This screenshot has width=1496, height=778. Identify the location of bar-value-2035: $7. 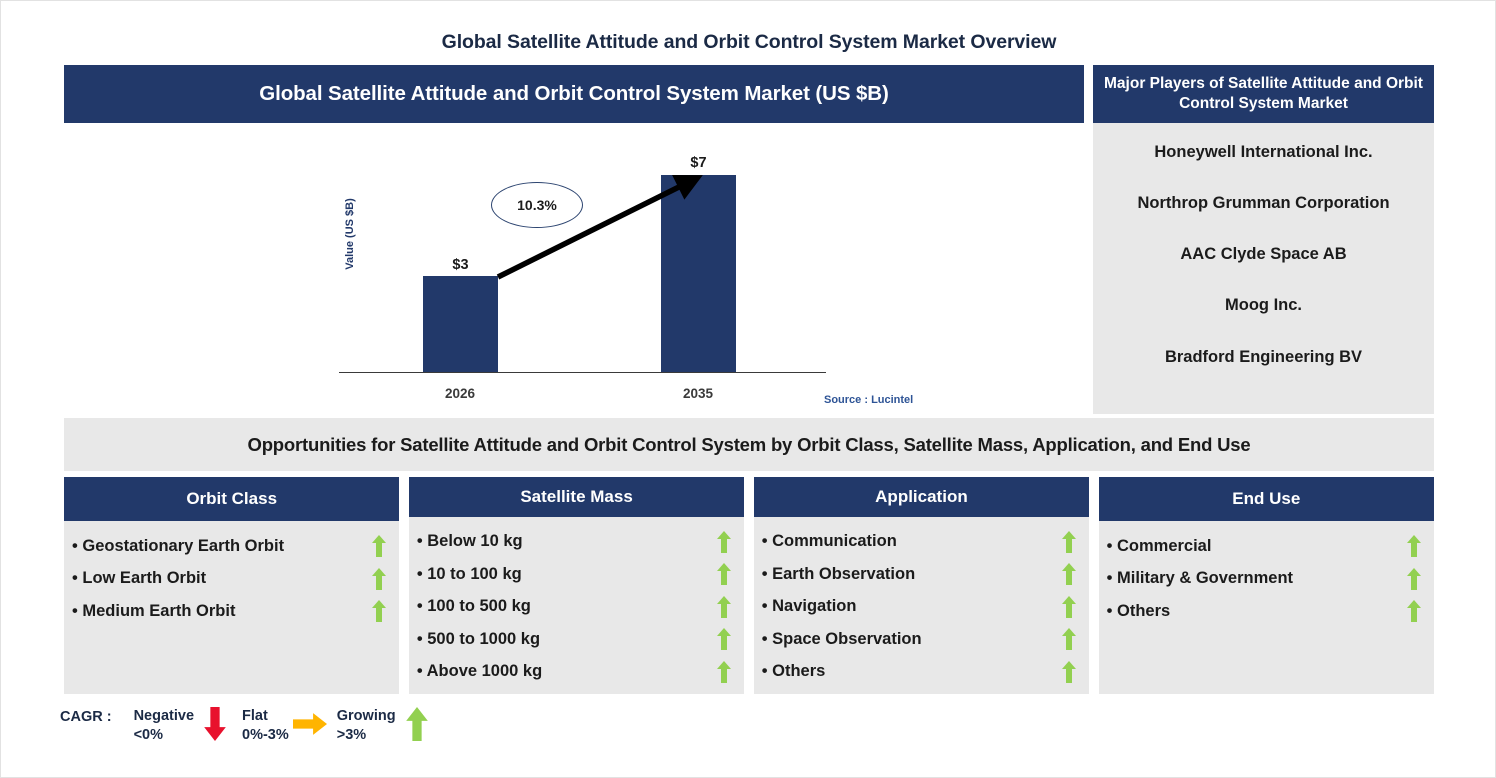
(698, 163).